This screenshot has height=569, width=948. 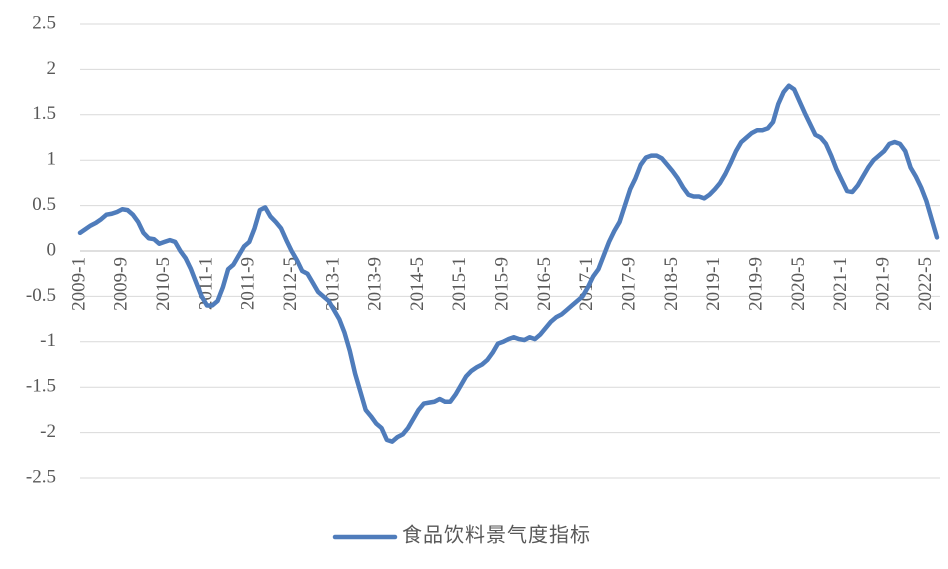 What do you see at coordinates (496, 535) in the screenshot?
I see `legend-label: 食品饮料景气度指标` at bounding box center [496, 535].